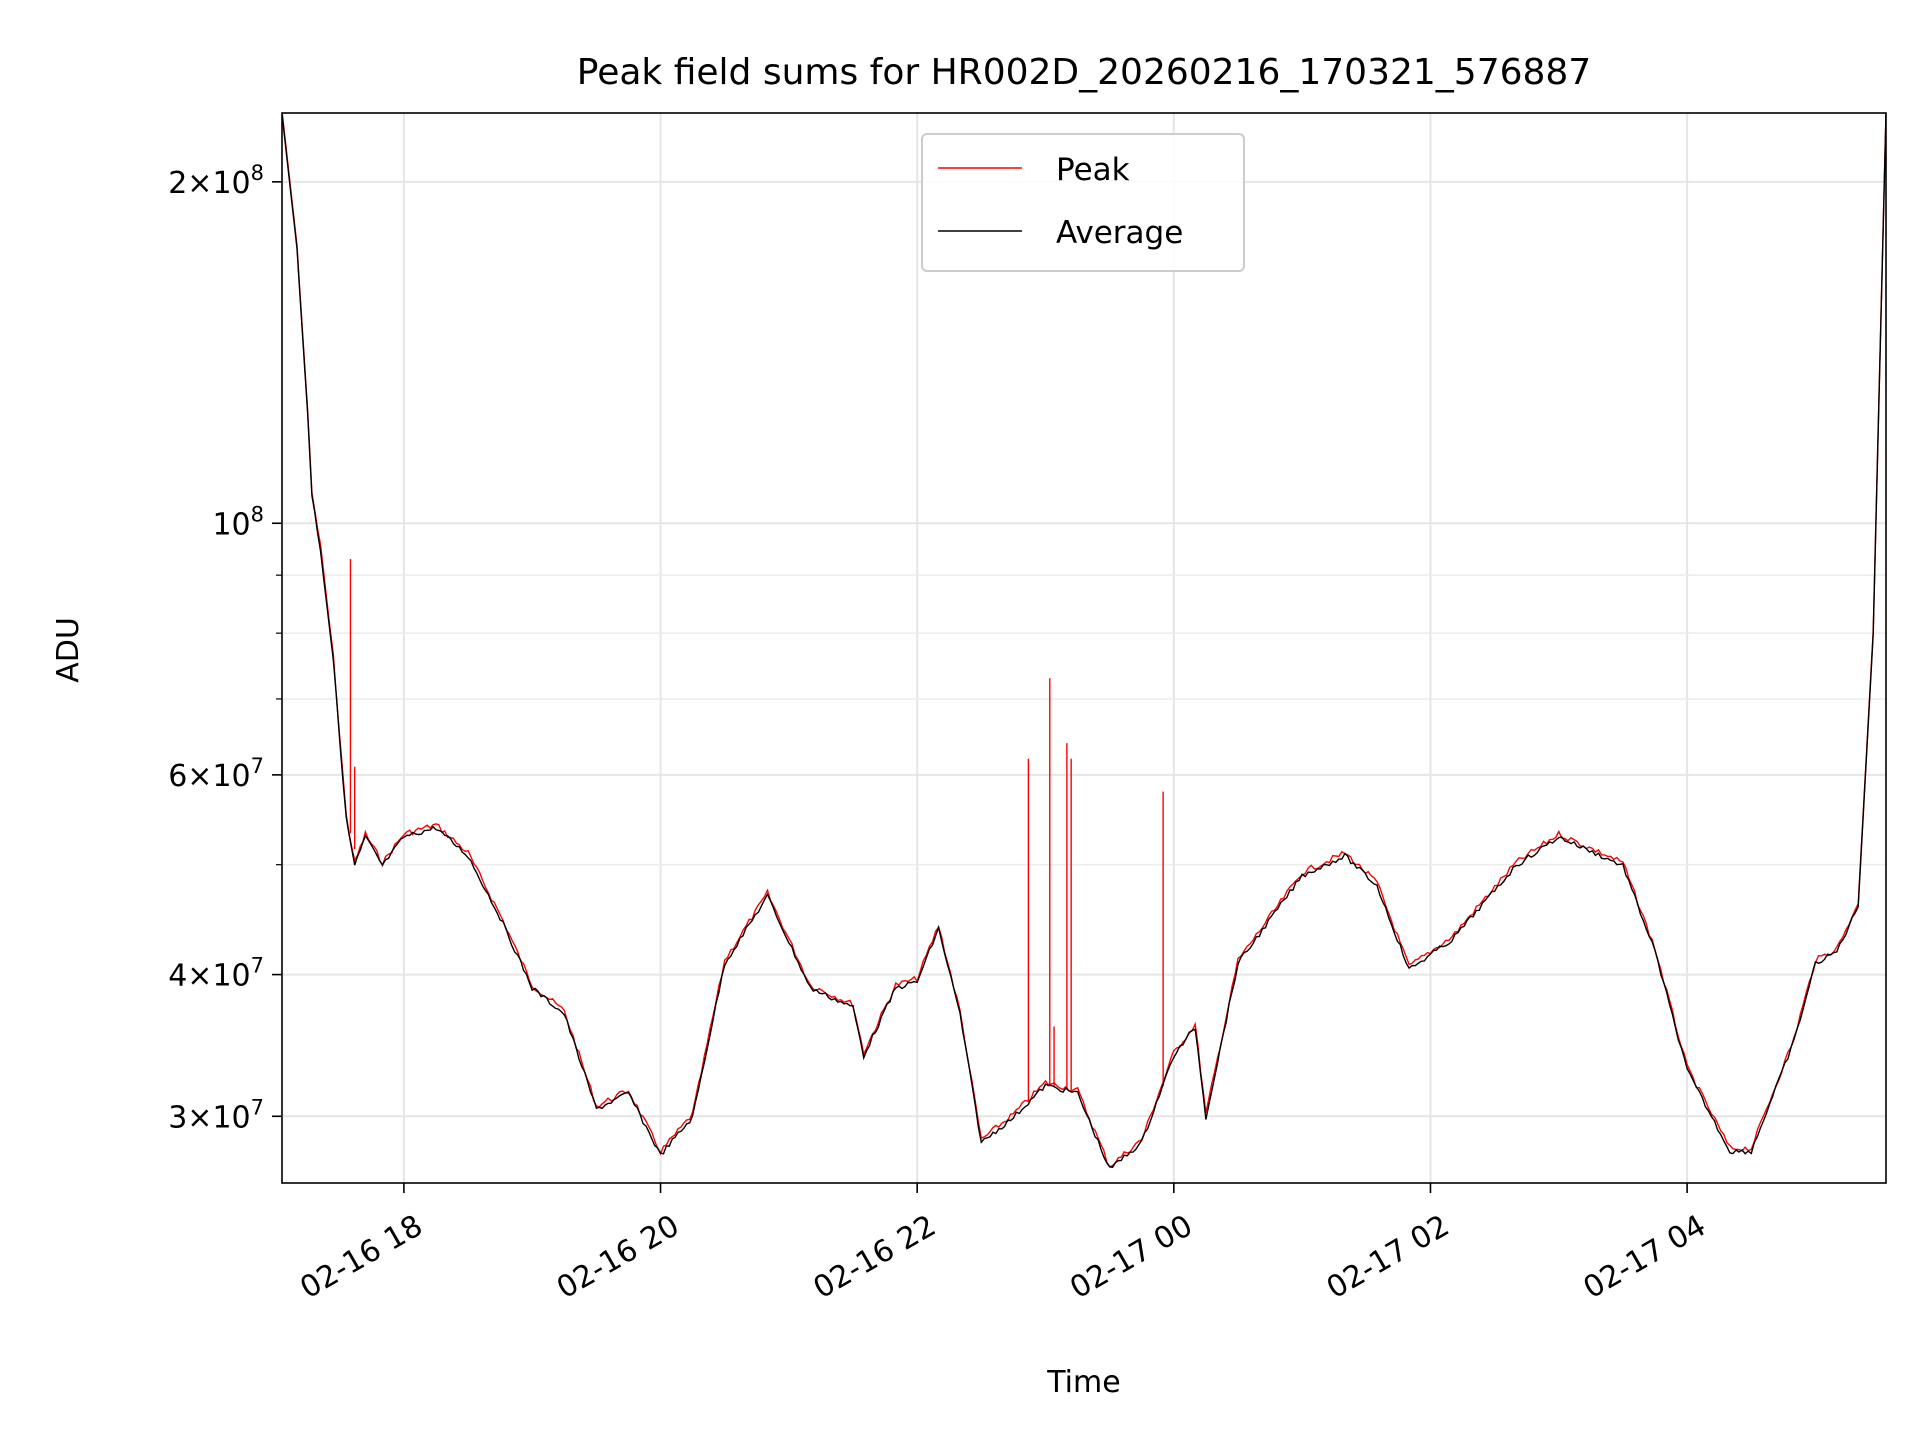 This screenshot has width=1920, height=1440. I want to click on y-tick-label: 3×107, so click(216, 1115).